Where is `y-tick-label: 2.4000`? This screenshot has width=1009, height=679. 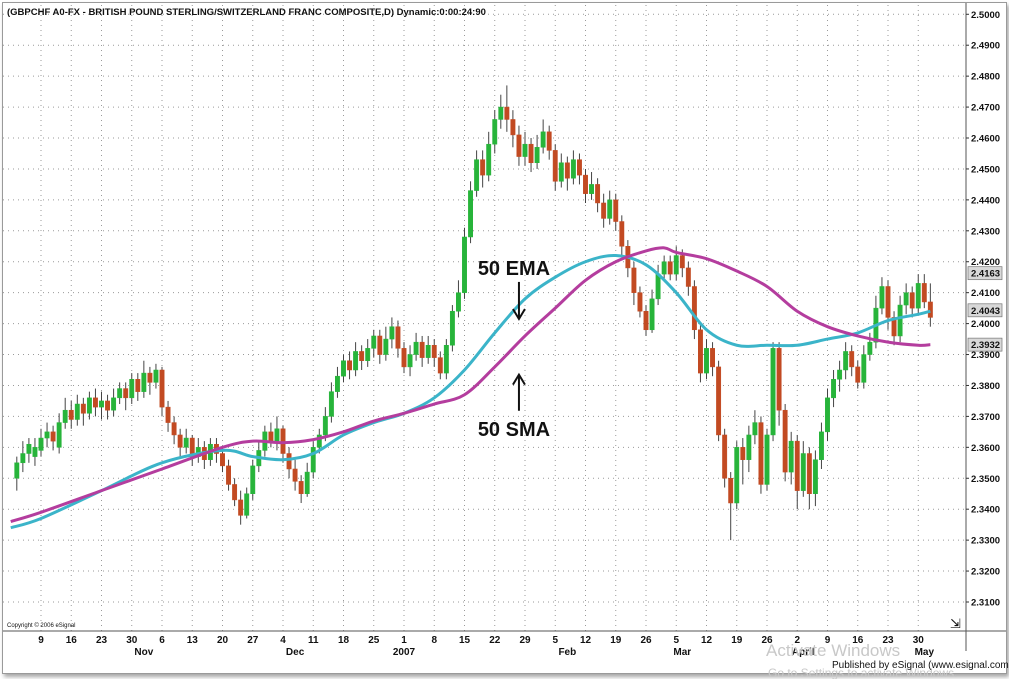 y-tick-label: 2.4000 is located at coordinates (985, 324).